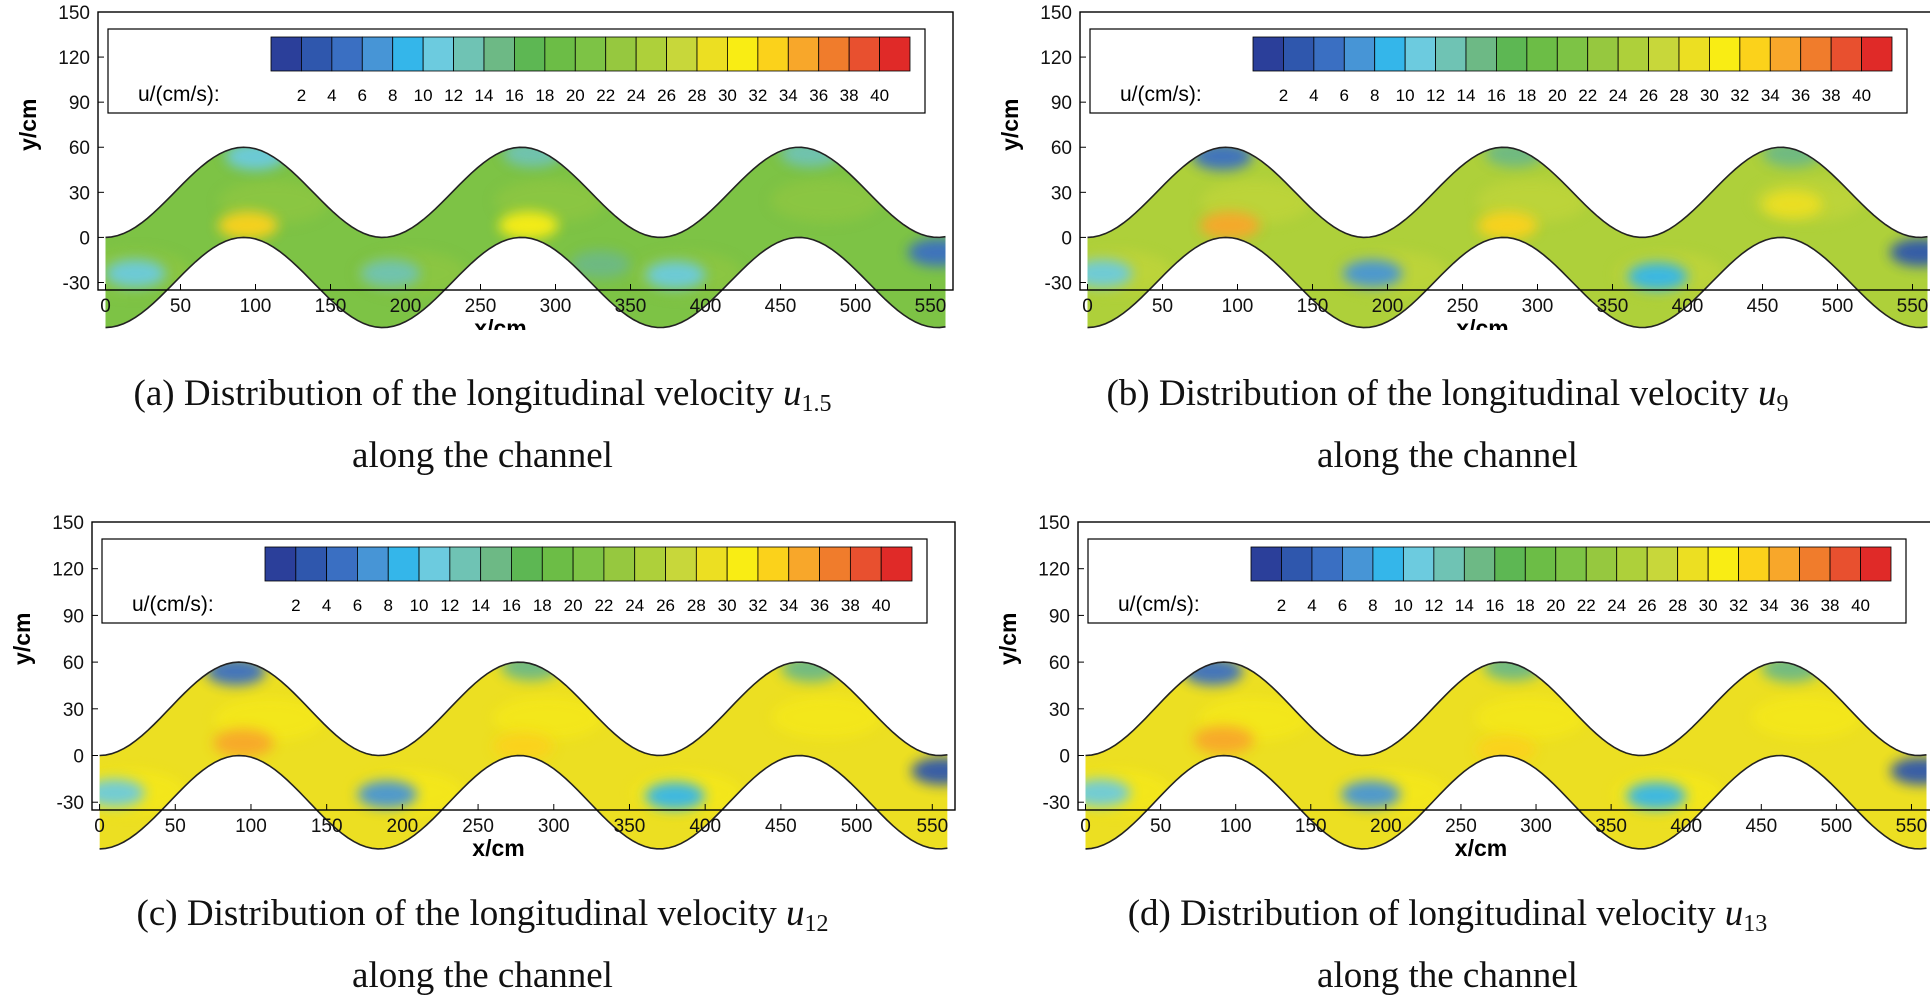  I want to click on x-tick-label-c: 50, so click(175, 826).